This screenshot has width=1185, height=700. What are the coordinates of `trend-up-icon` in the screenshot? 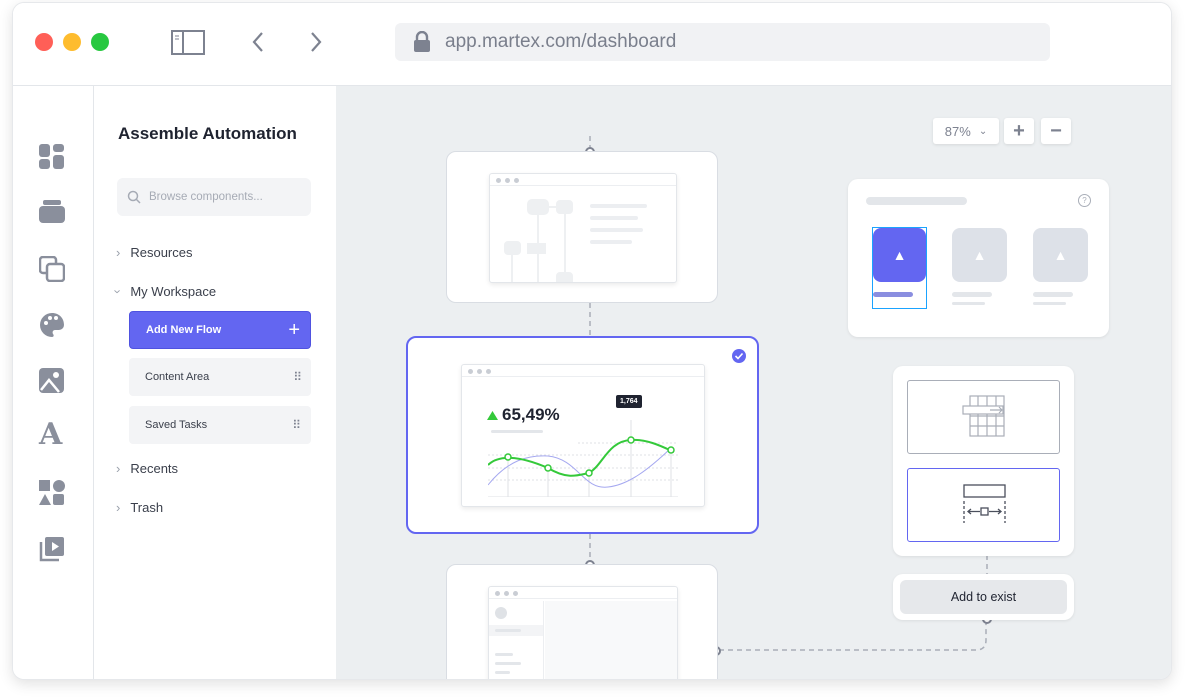 It's located at (492, 415).